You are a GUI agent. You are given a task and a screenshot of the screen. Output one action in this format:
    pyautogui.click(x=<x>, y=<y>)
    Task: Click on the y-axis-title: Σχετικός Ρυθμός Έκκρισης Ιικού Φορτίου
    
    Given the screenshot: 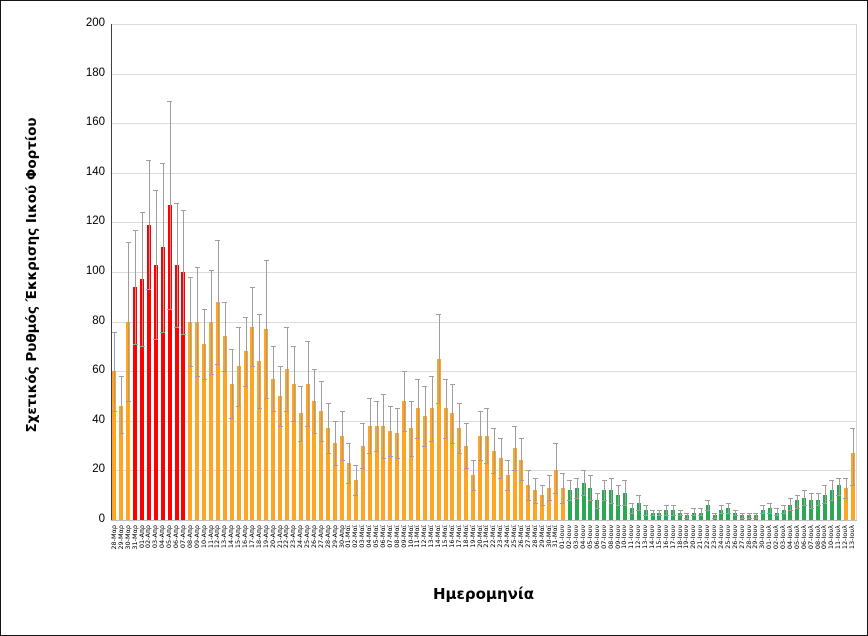 What is the action you would take?
    pyautogui.click(x=32, y=275)
    